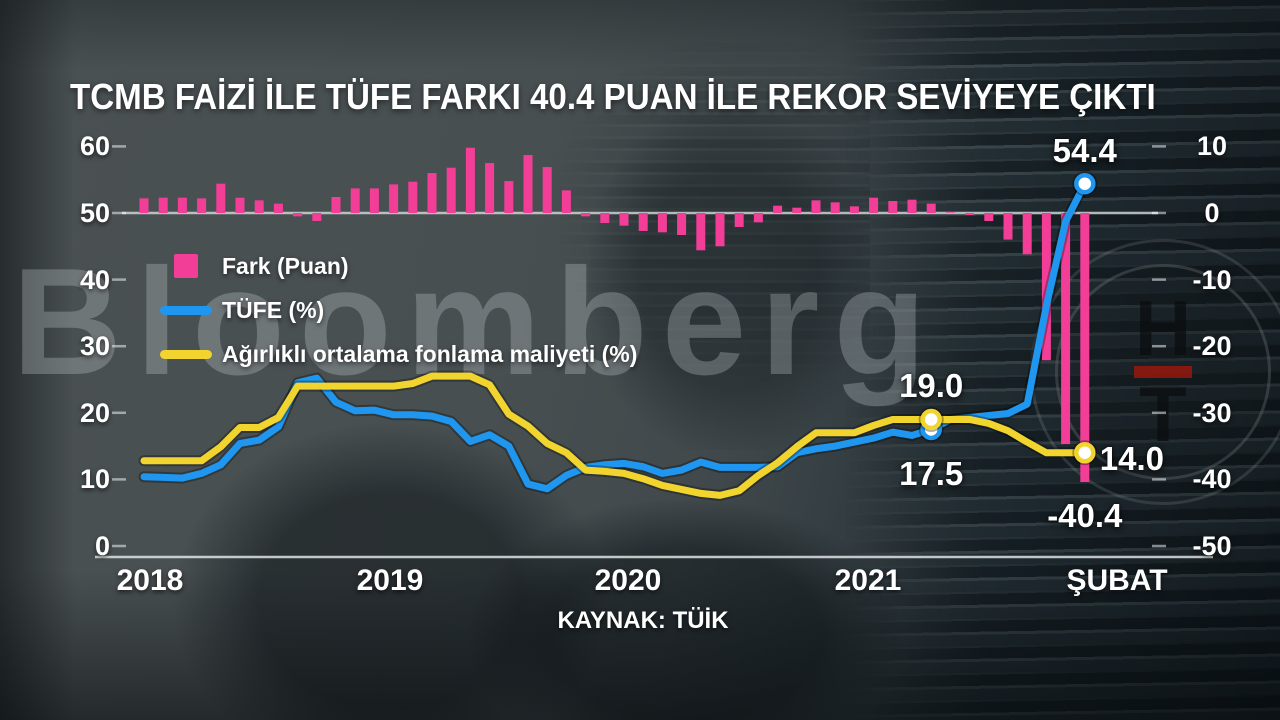  I want to click on left-axis-label: 60, so click(94, 146).